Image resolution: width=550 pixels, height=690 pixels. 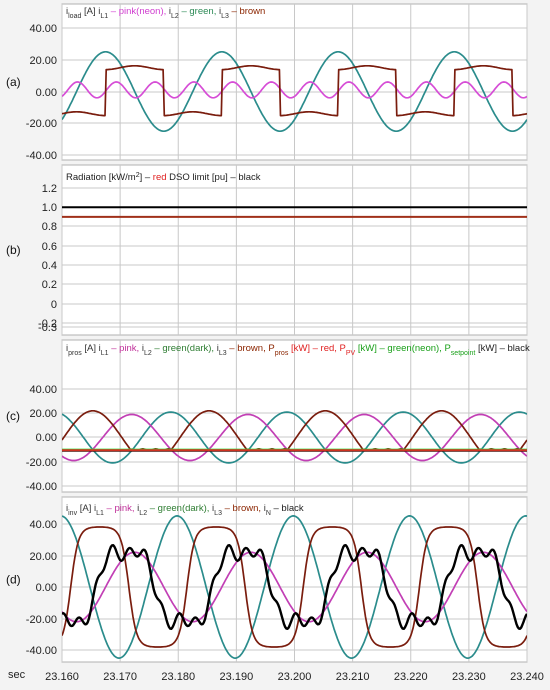 I want to click on y-tick-label: 1.0, so click(x=49, y=208).